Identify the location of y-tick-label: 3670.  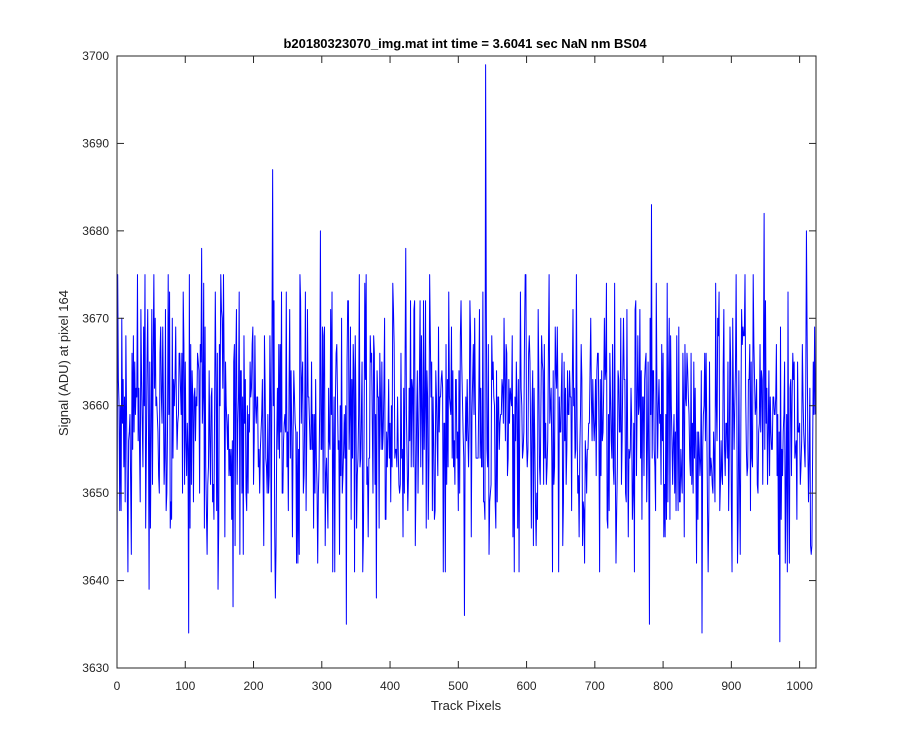
(95, 318).